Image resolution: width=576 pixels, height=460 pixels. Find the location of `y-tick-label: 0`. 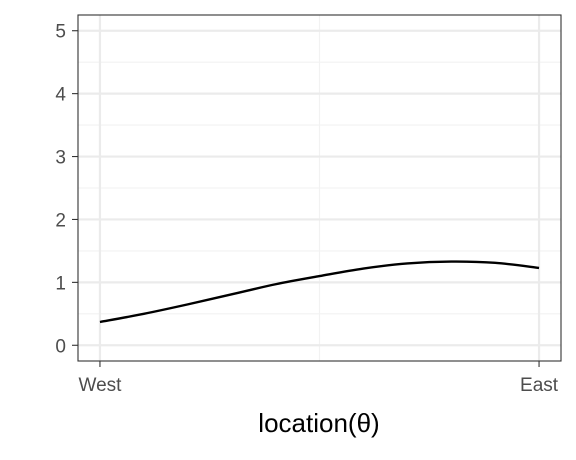

y-tick-label: 0 is located at coordinates (60, 346).